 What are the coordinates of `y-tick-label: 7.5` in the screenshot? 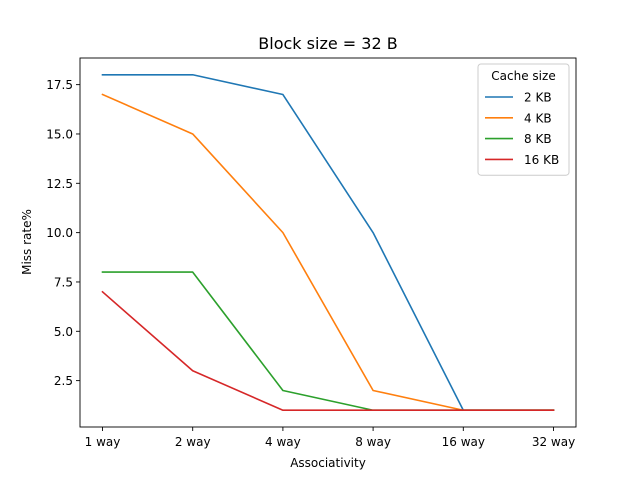 It's located at (63, 282).